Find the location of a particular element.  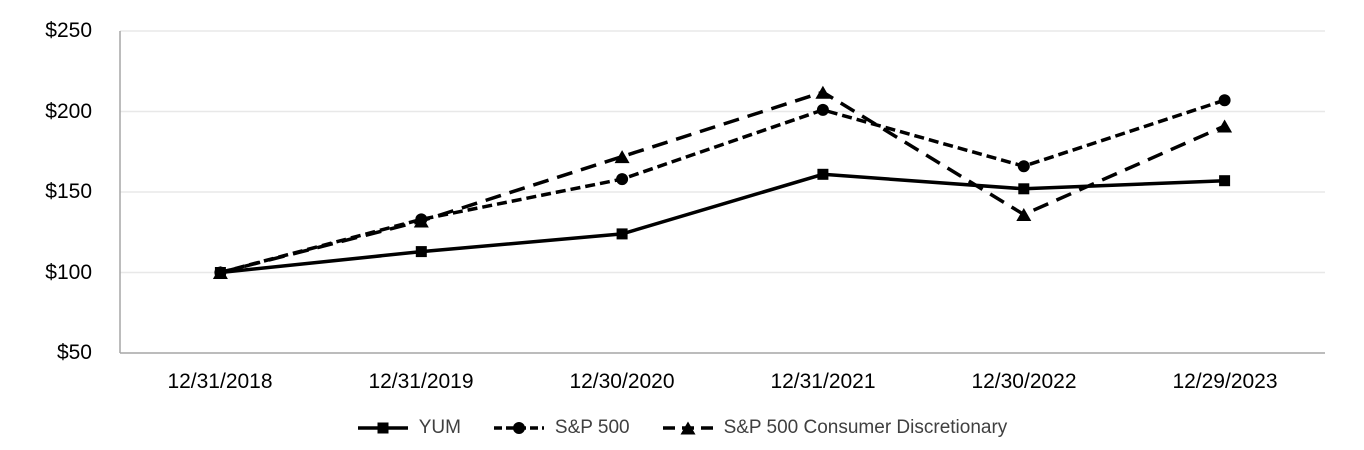

legend-marker-sp500 is located at coordinates (518, 428).